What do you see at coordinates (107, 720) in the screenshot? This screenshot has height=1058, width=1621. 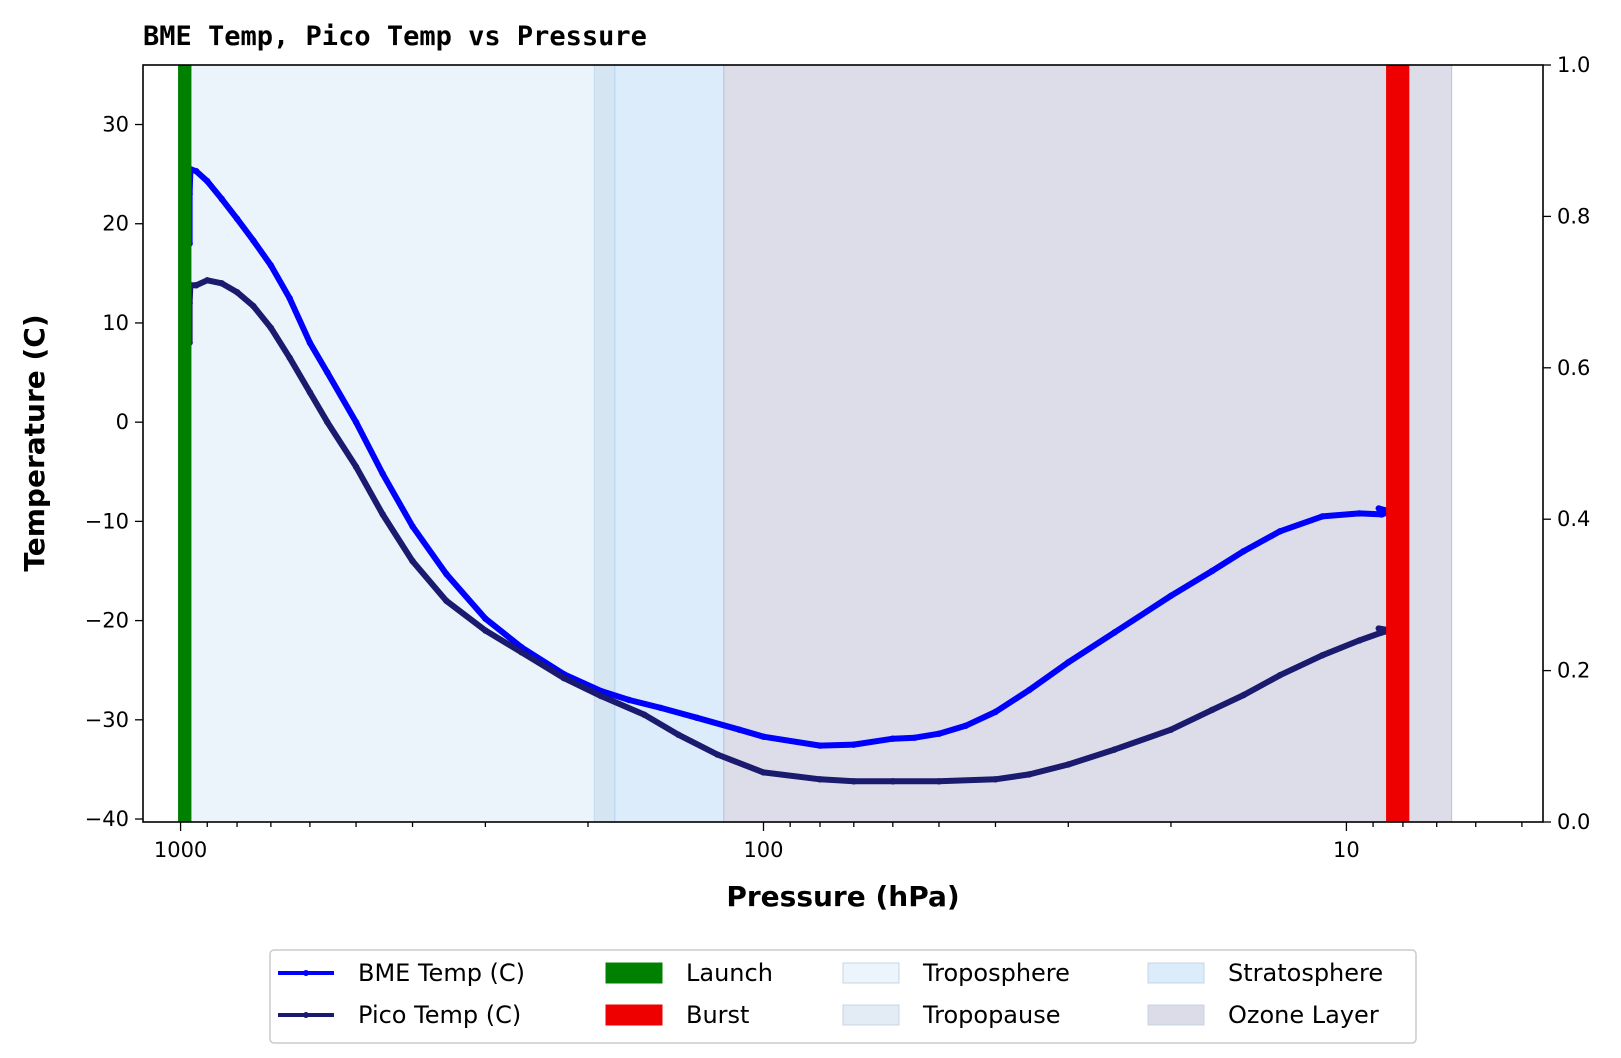 I see `y-tick-label: −30` at bounding box center [107, 720].